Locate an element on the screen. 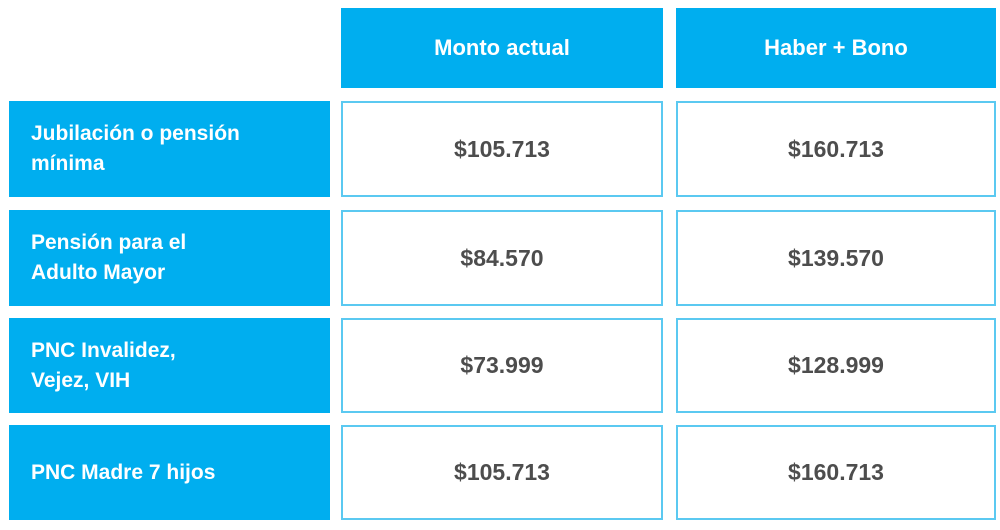 Image resolution: width=1000 pixels, height=530 pixels. row-header-label-line: PNC Invalidez, is located at coordinates (103, 350).